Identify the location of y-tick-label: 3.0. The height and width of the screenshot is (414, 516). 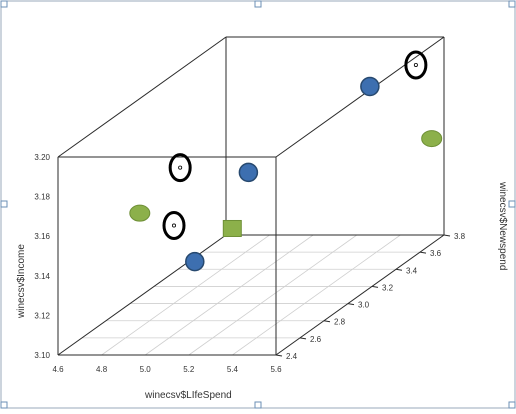
(364, 305).